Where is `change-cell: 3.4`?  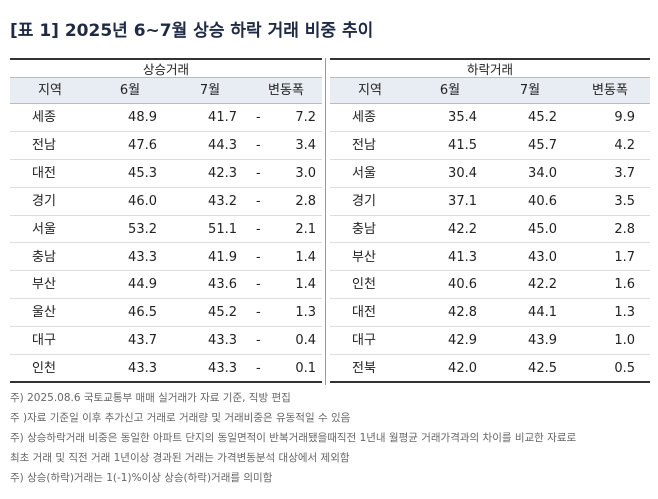 change-cell: 3.4 is located at coordinates (305, 145).